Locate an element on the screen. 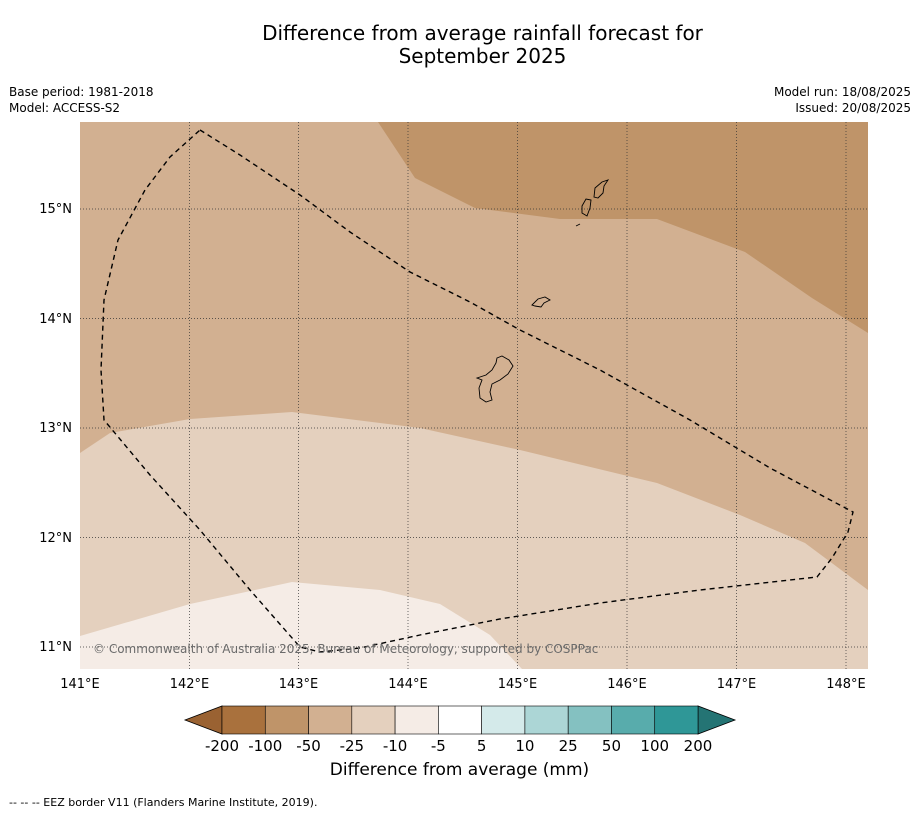  lat-label: 13°N is located at coordinates (55, 428).